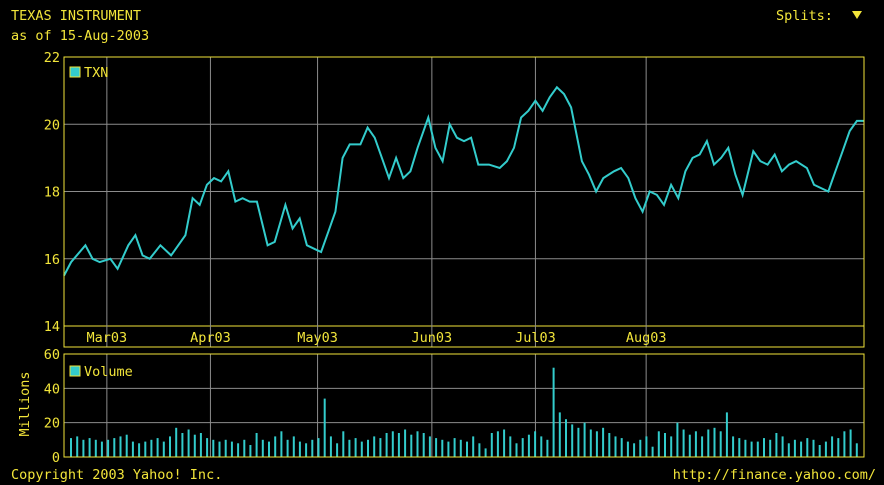 Image resolution: width=884 pixels, height=485 pixels. What do you see at coordinates (857, 15) in the screenshot?
I see `splits-dropdown-icon` at bounding box center [857, 15].